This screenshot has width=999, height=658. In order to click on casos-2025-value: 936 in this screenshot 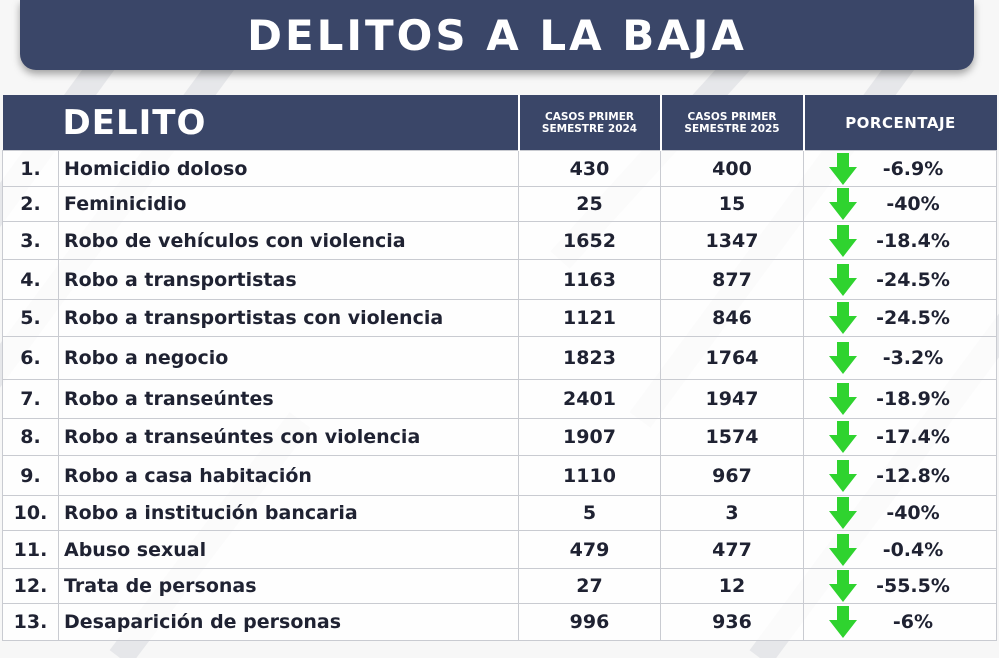, I will do `click(732, 622)`.